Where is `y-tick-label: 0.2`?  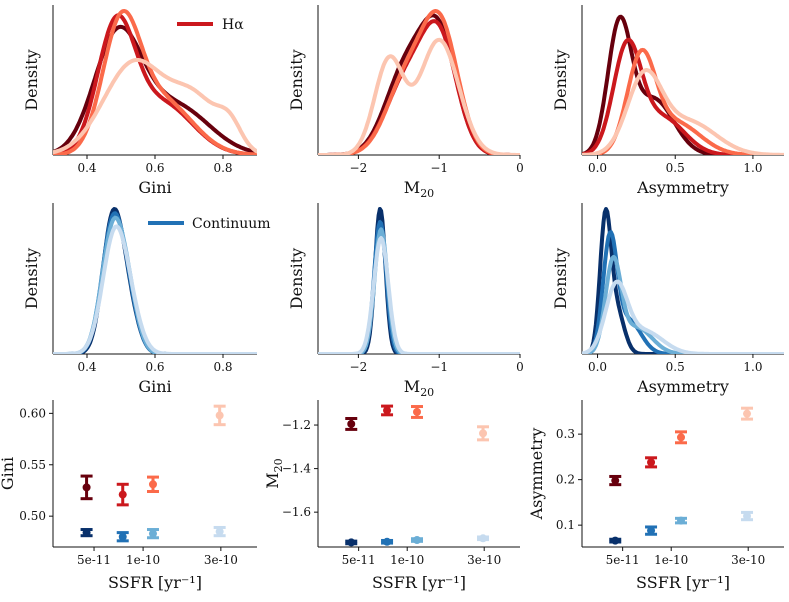 y-tick-label: 0.2 is located at coordinates (565, 480).